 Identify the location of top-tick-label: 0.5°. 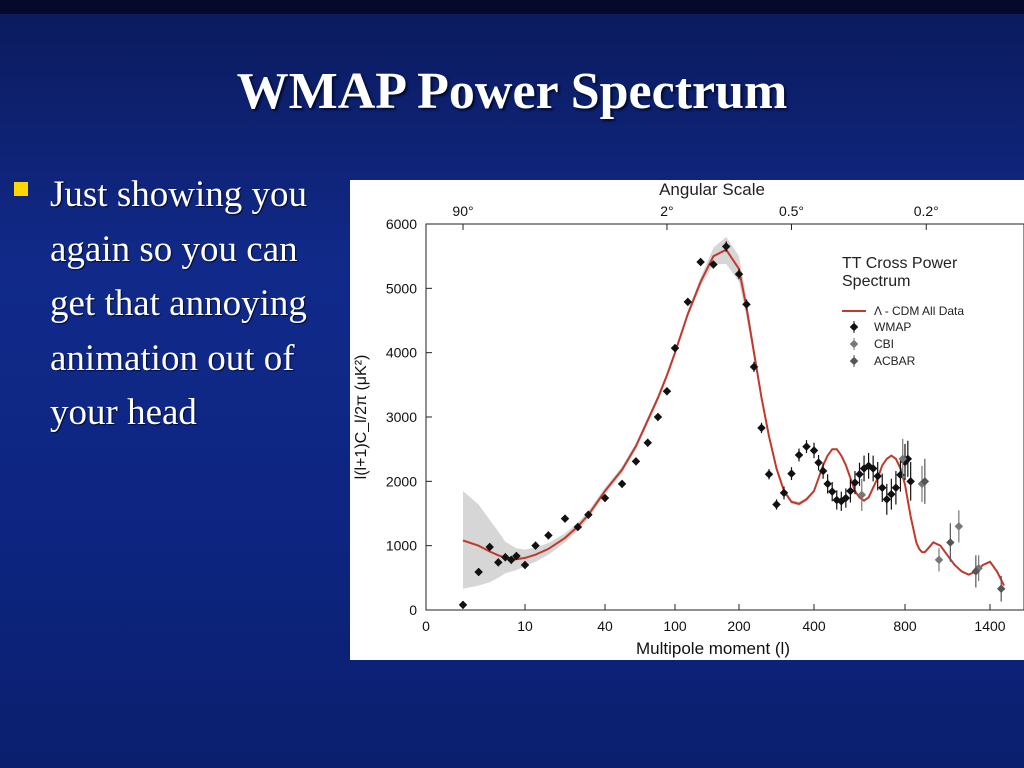
(791, 211).